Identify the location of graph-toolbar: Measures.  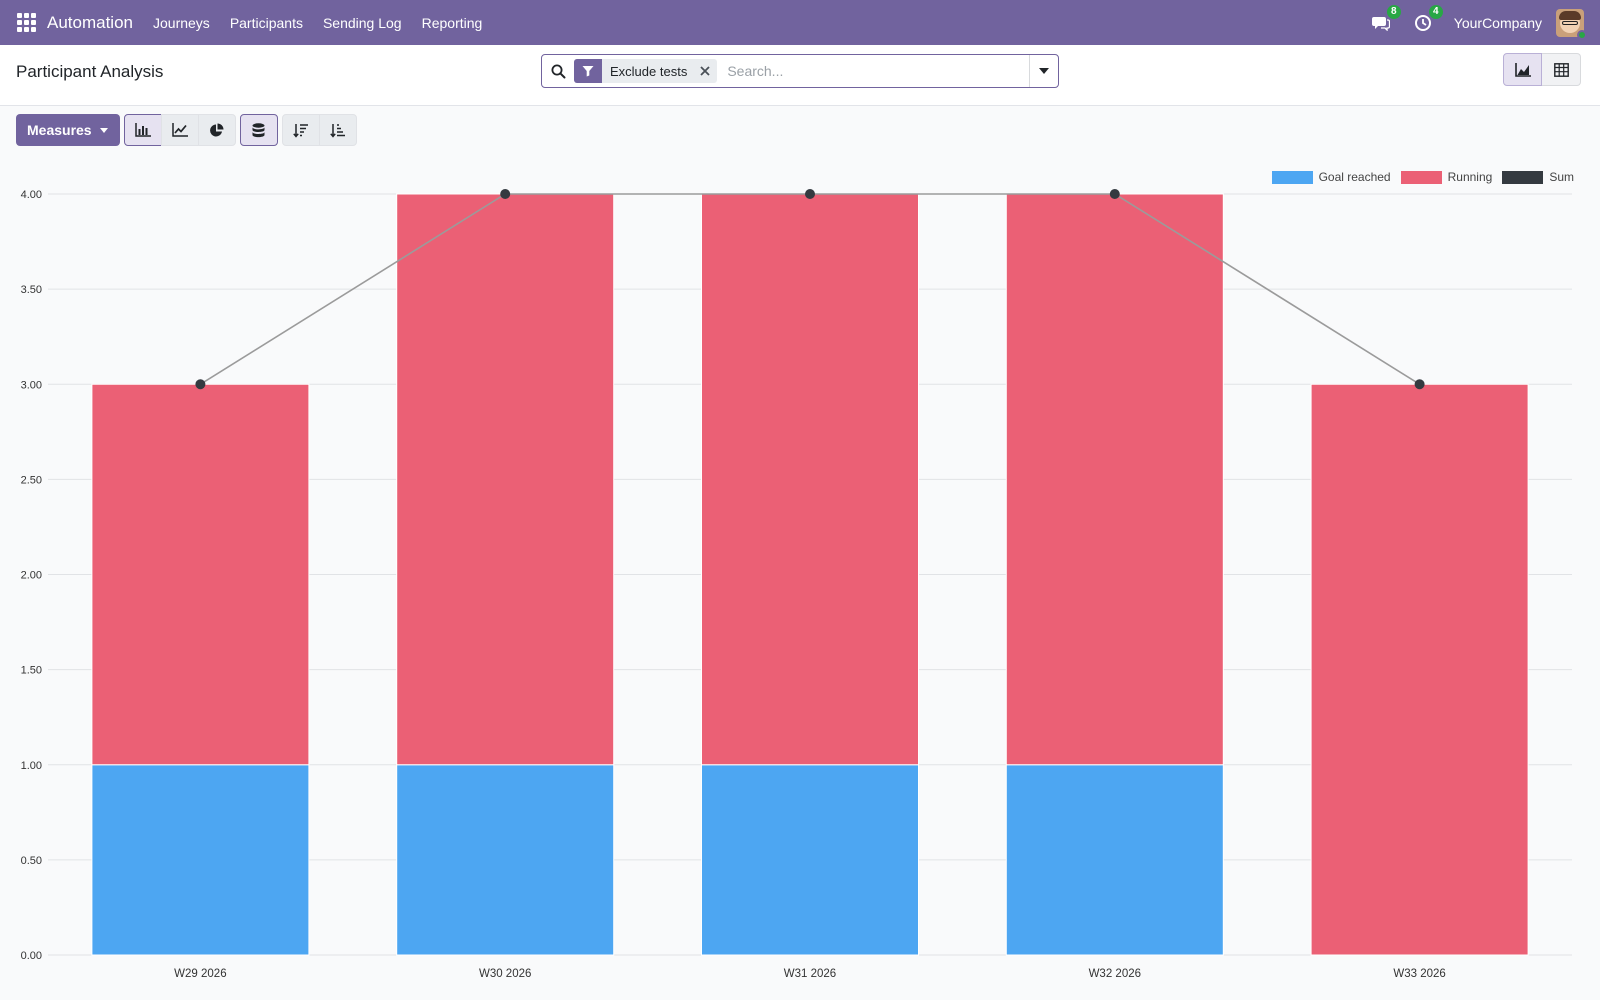
(188, 130).